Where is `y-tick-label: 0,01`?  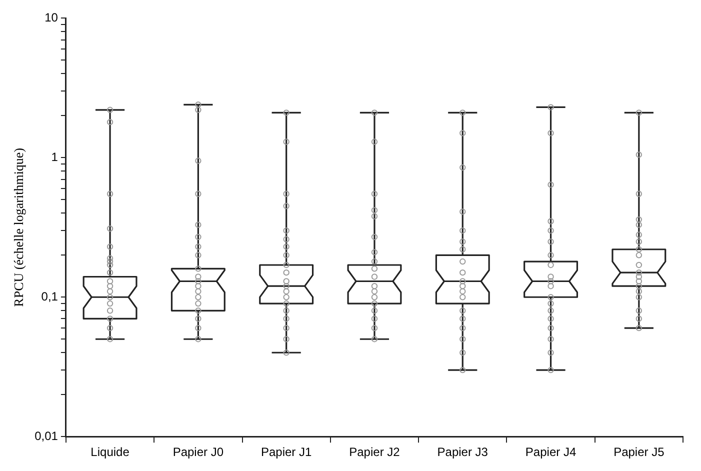 y-tick-label: 0,01 is located at coordinates (46, 435).